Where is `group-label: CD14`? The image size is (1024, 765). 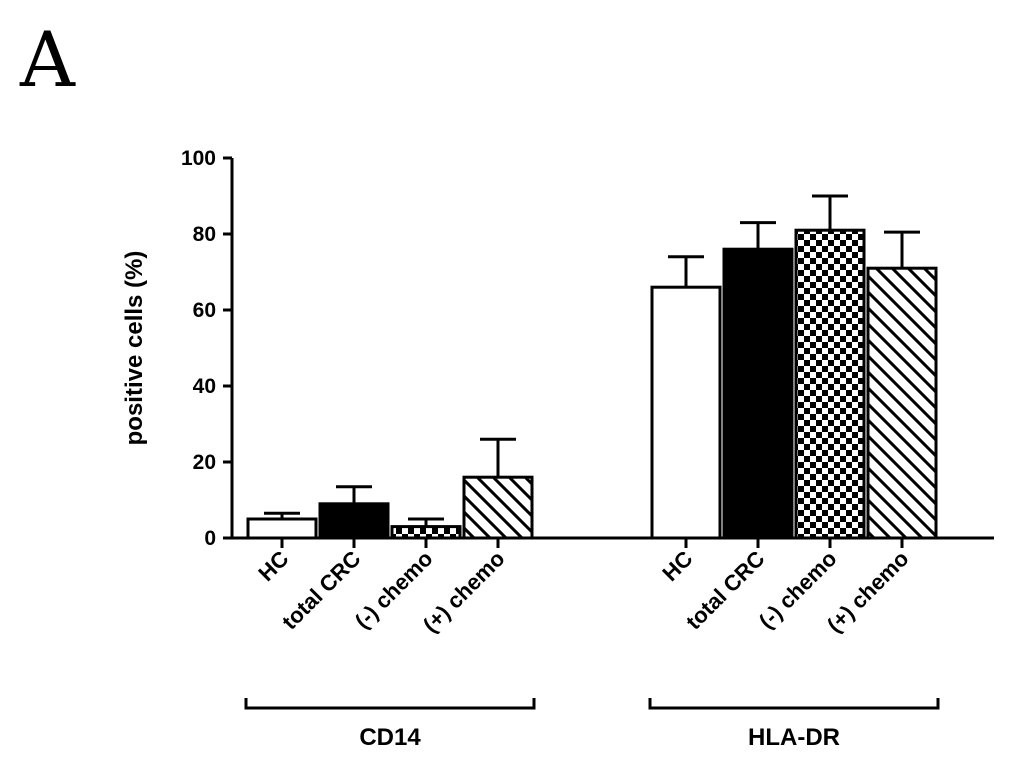 group-label: CD14 is located at coordinates (390, 737).